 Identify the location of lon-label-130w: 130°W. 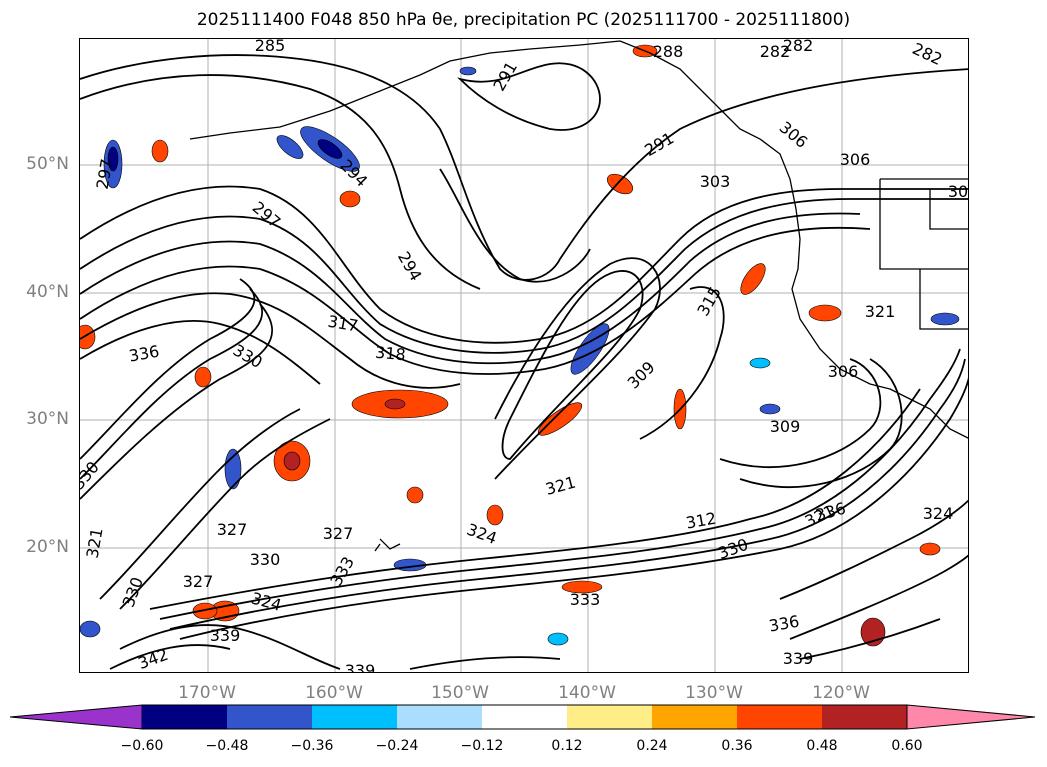
(714, 693).